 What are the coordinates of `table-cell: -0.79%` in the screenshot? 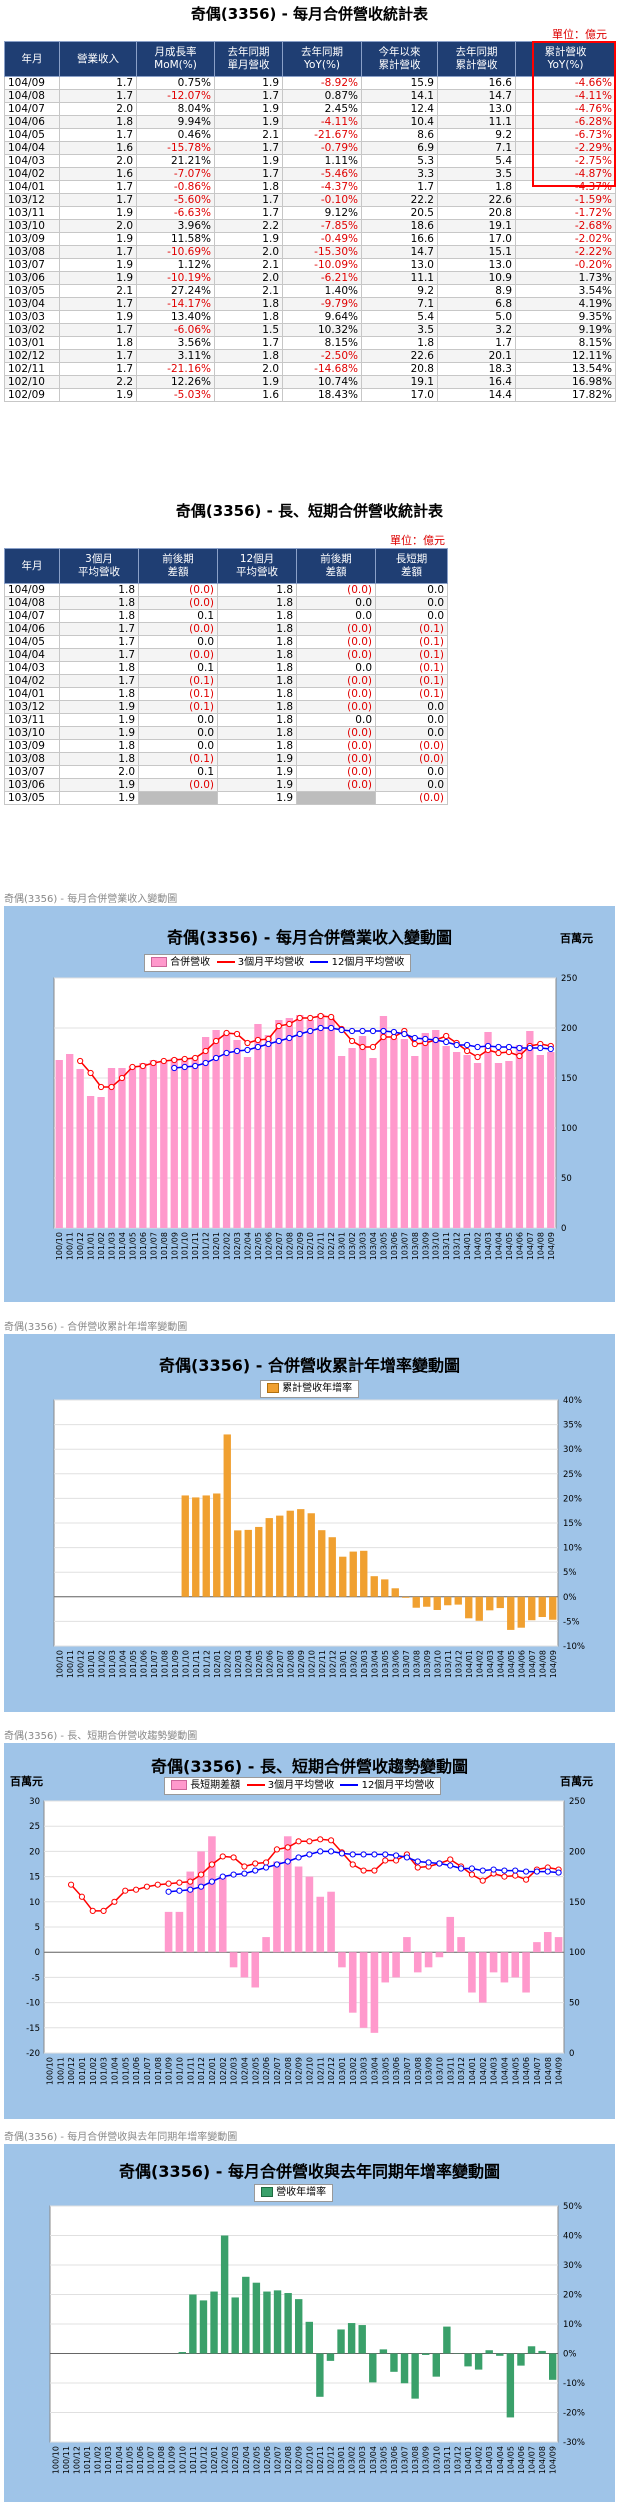 It's located at (322, 148).